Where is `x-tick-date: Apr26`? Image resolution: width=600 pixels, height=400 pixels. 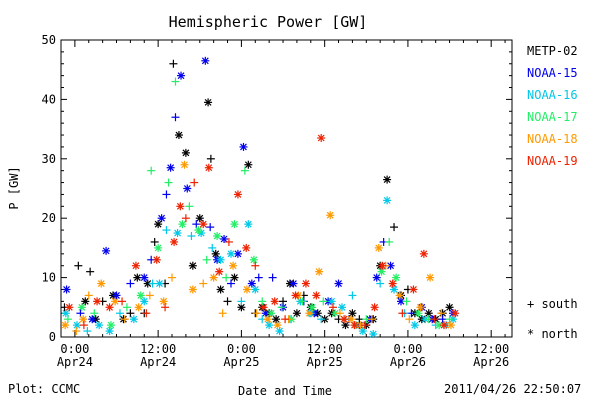 x-tick-date: Apr26 is located at coordinates (408, 362).